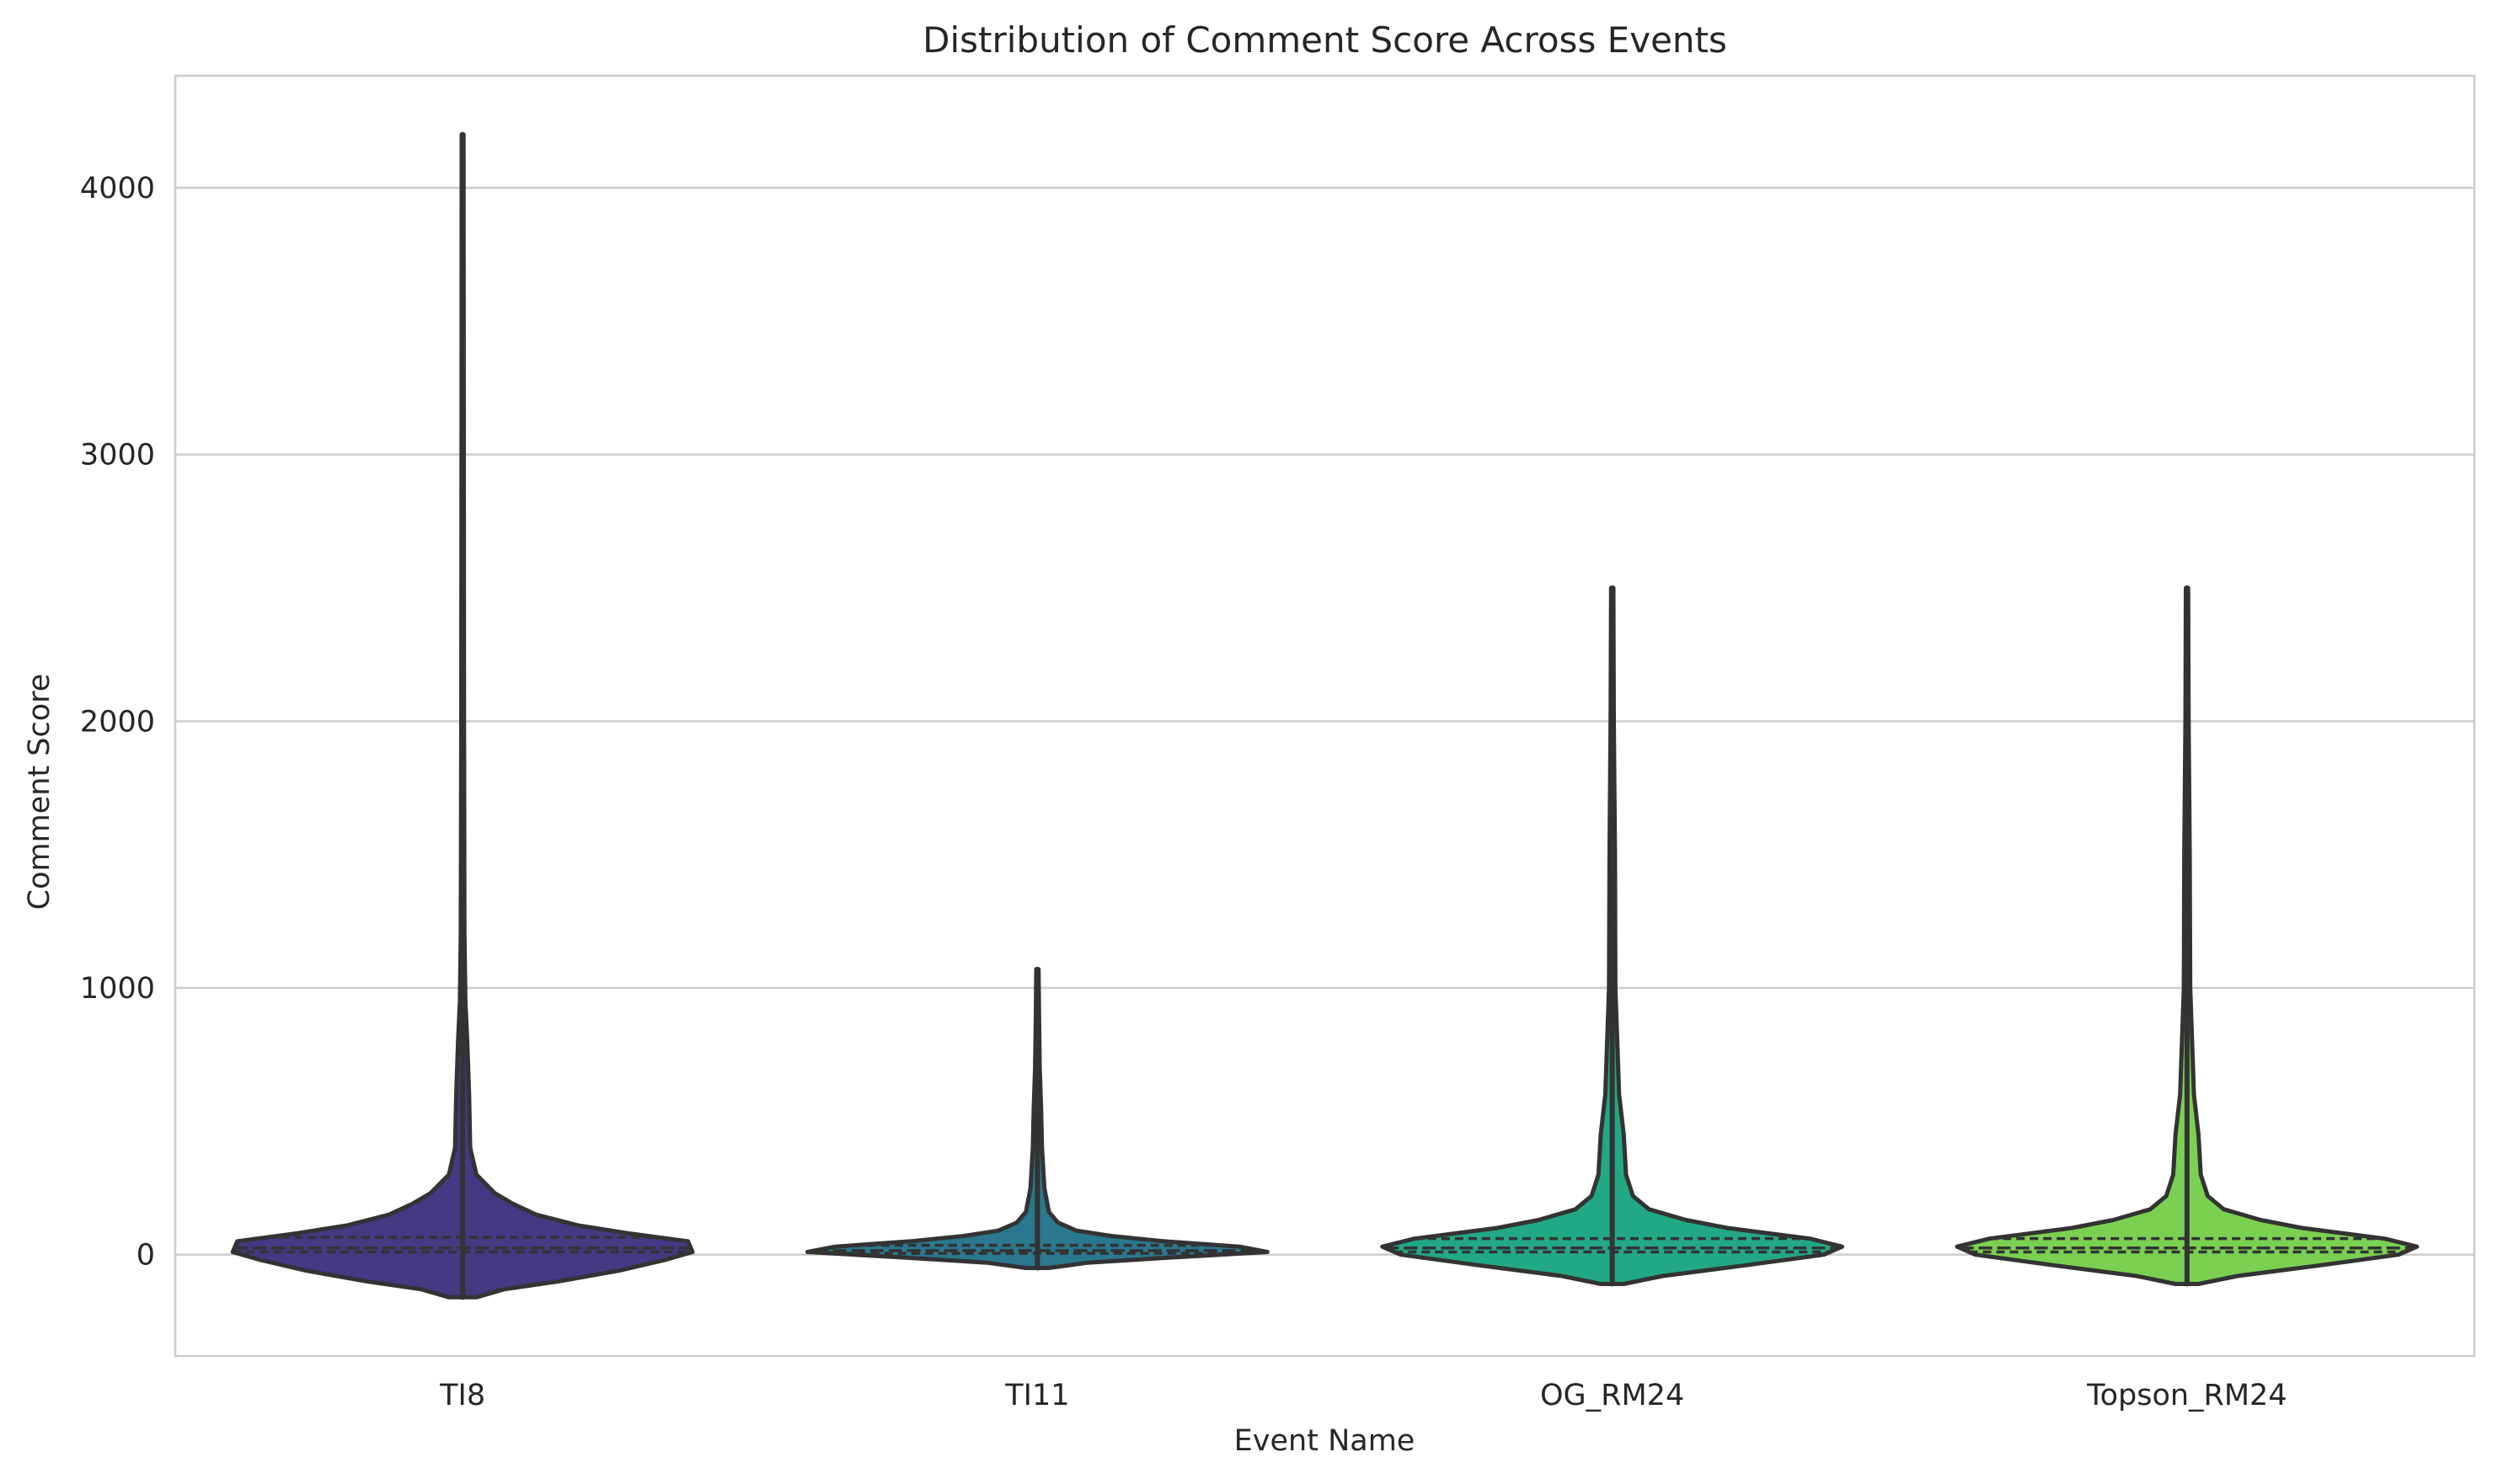 This screenshot has height=1484, width=2498. What do you see at coordinates (462, 1396) in the screenshot?
I see `x-tick-label: TI8` at bounding box center [462, 1396].